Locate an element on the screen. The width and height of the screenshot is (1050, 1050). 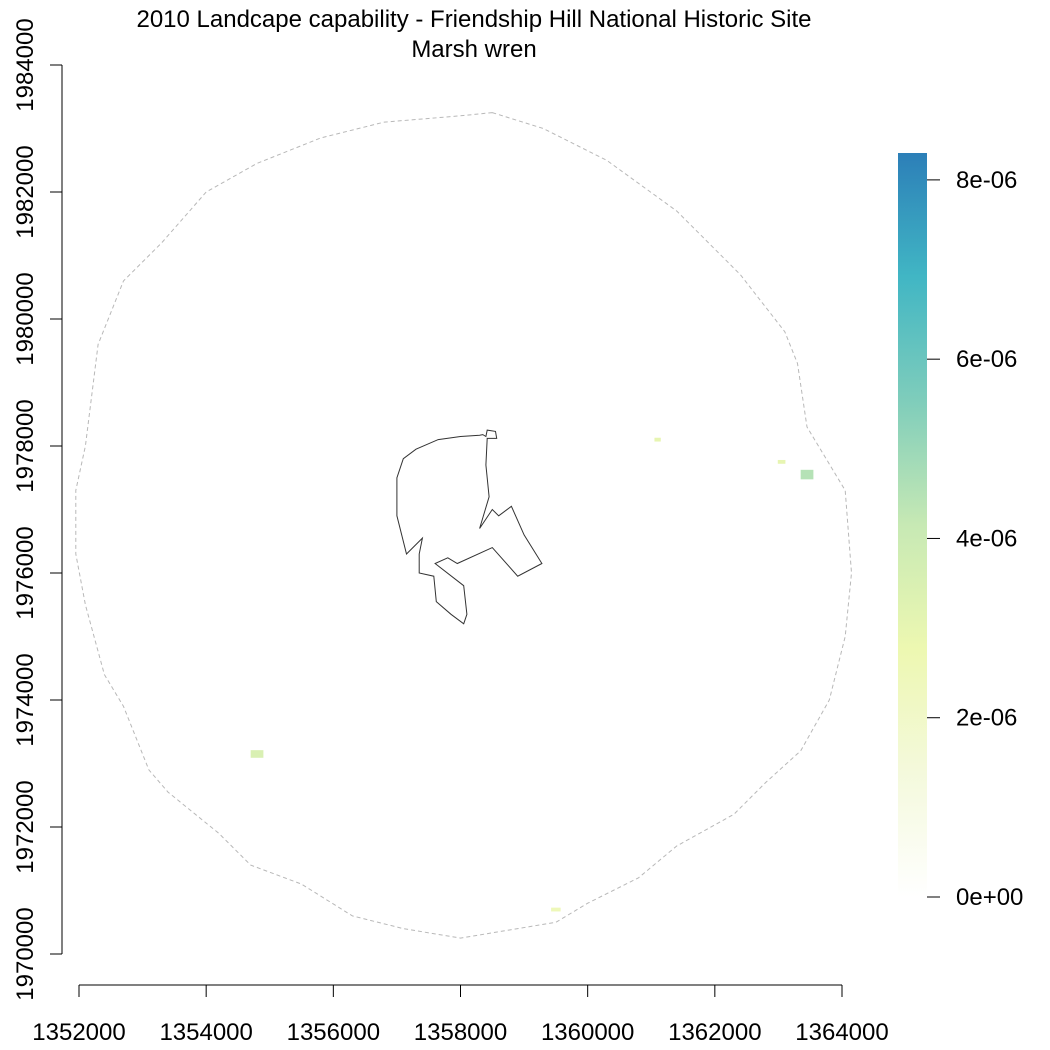
y-tick-label: 1972000 is located at coordinates (25, 826).